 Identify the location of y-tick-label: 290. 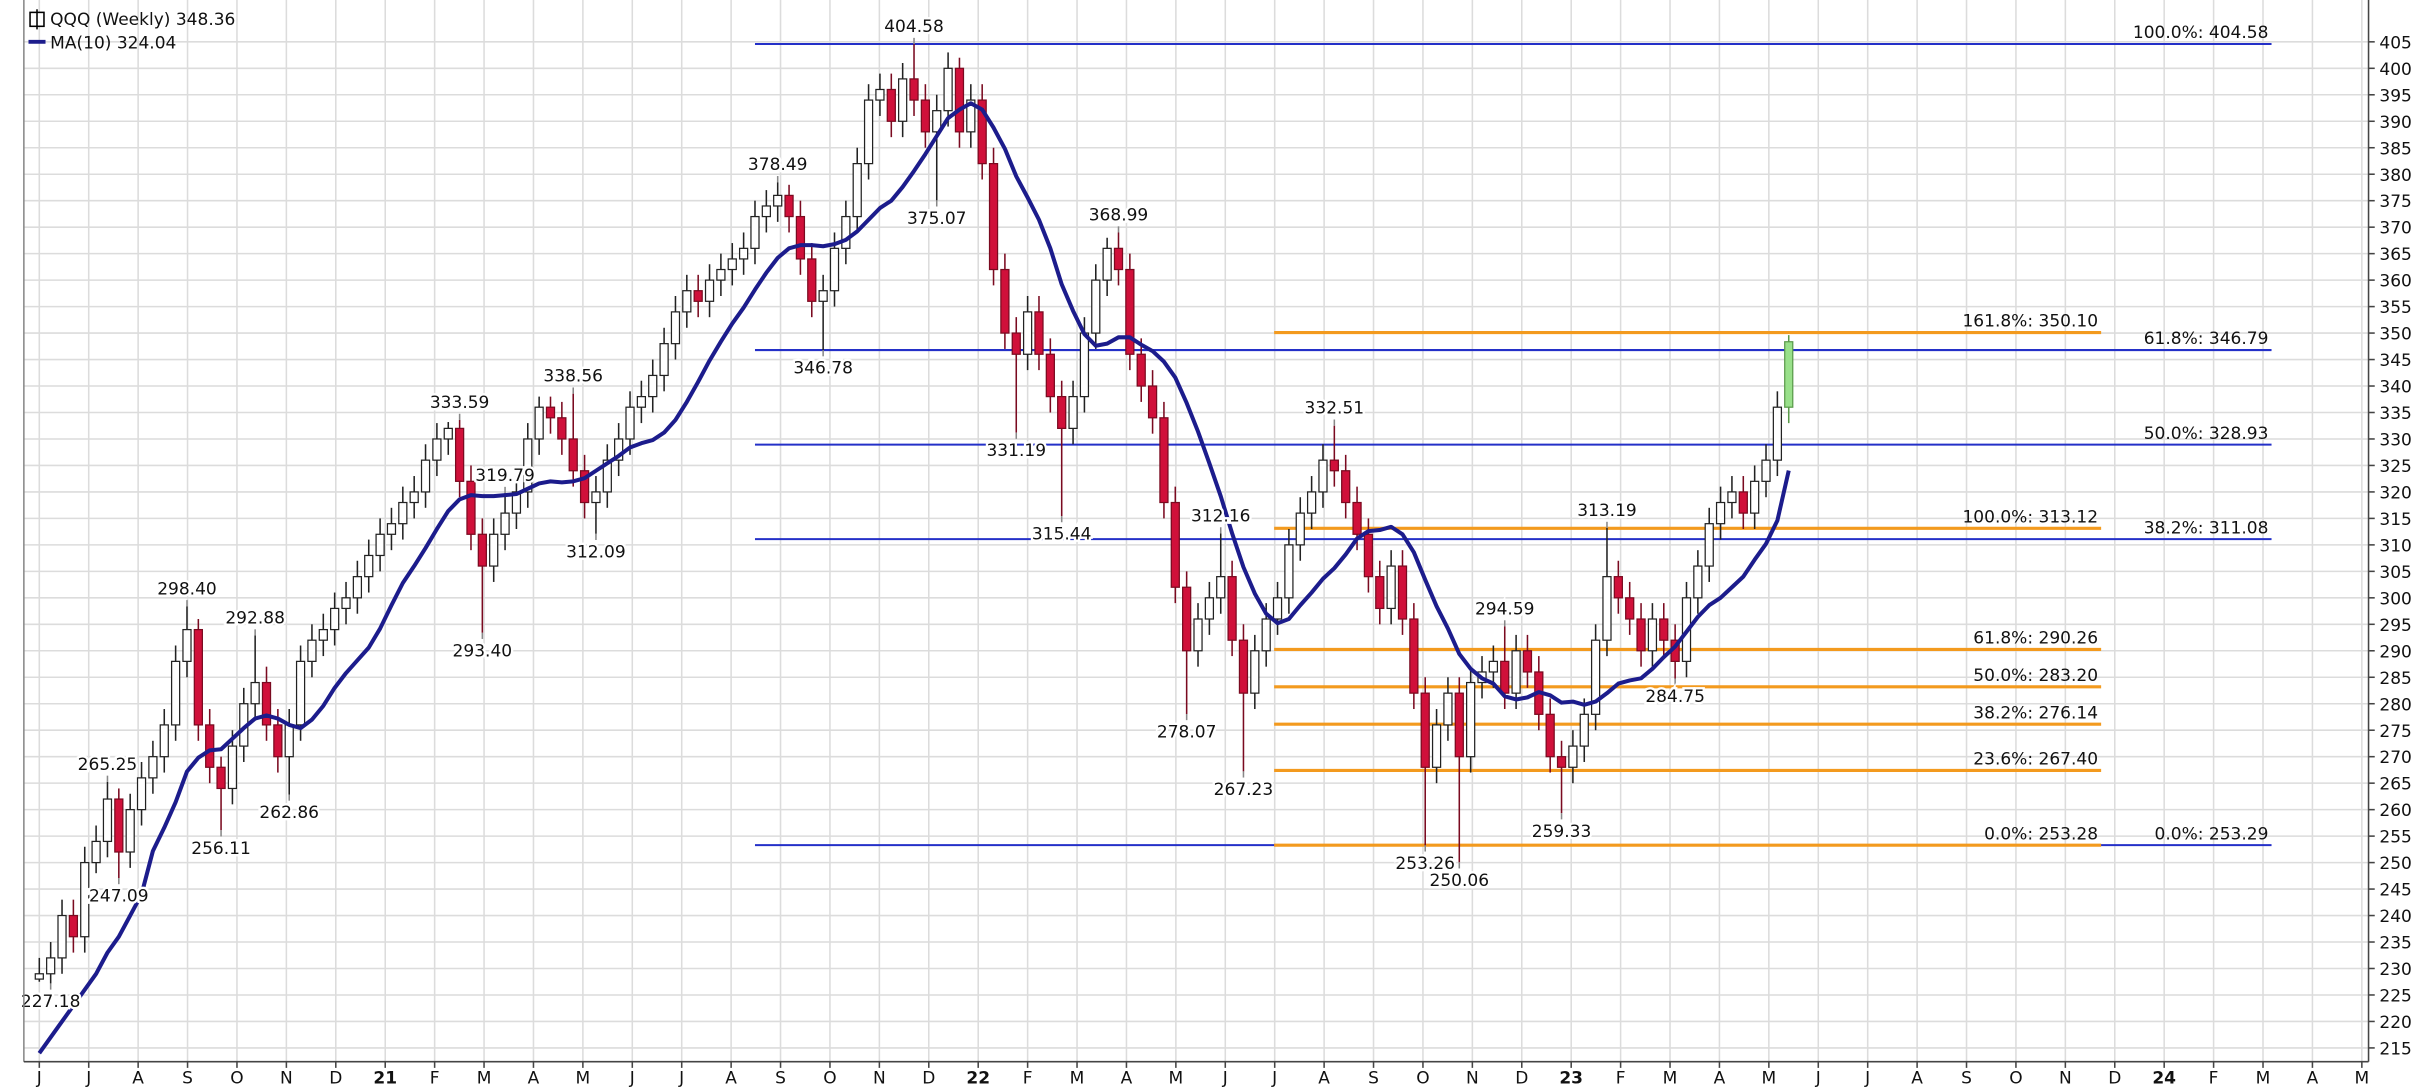
(2395, 652).